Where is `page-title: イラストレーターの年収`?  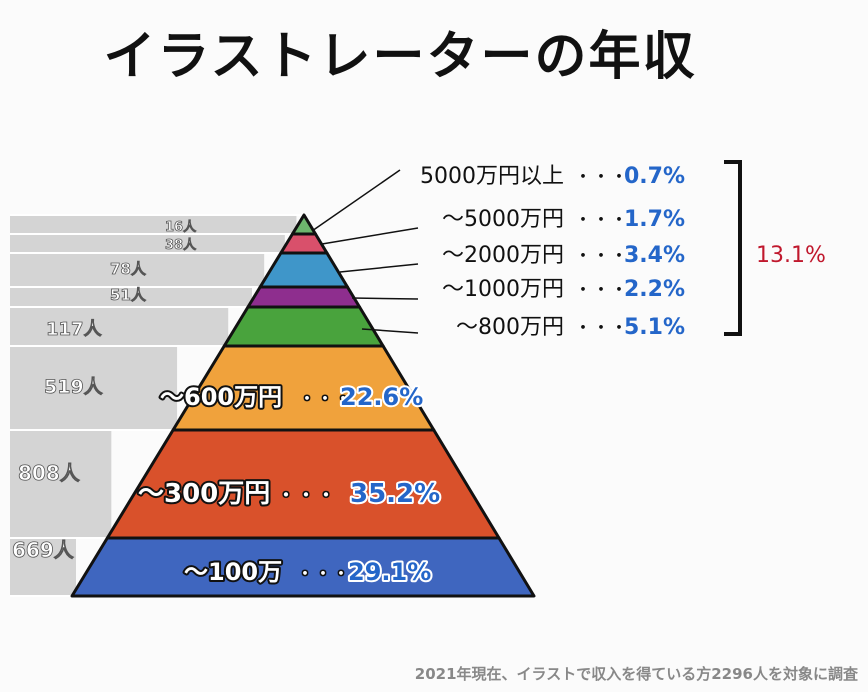
page-title: イラストレーターの年収 is located at coordinates (400, 57).